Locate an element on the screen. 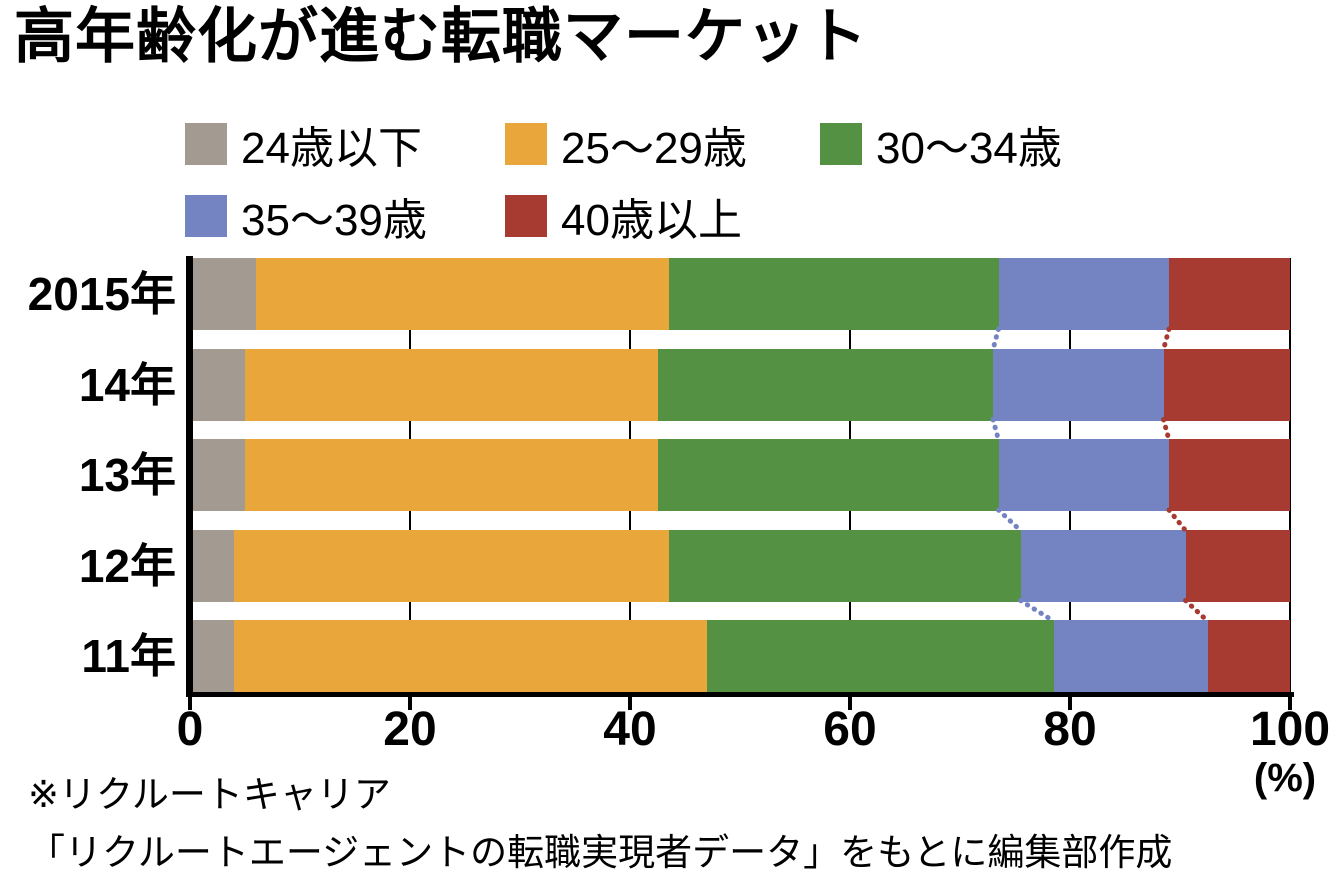  x-axis-label: 0 is located at coordinates (190, 729).